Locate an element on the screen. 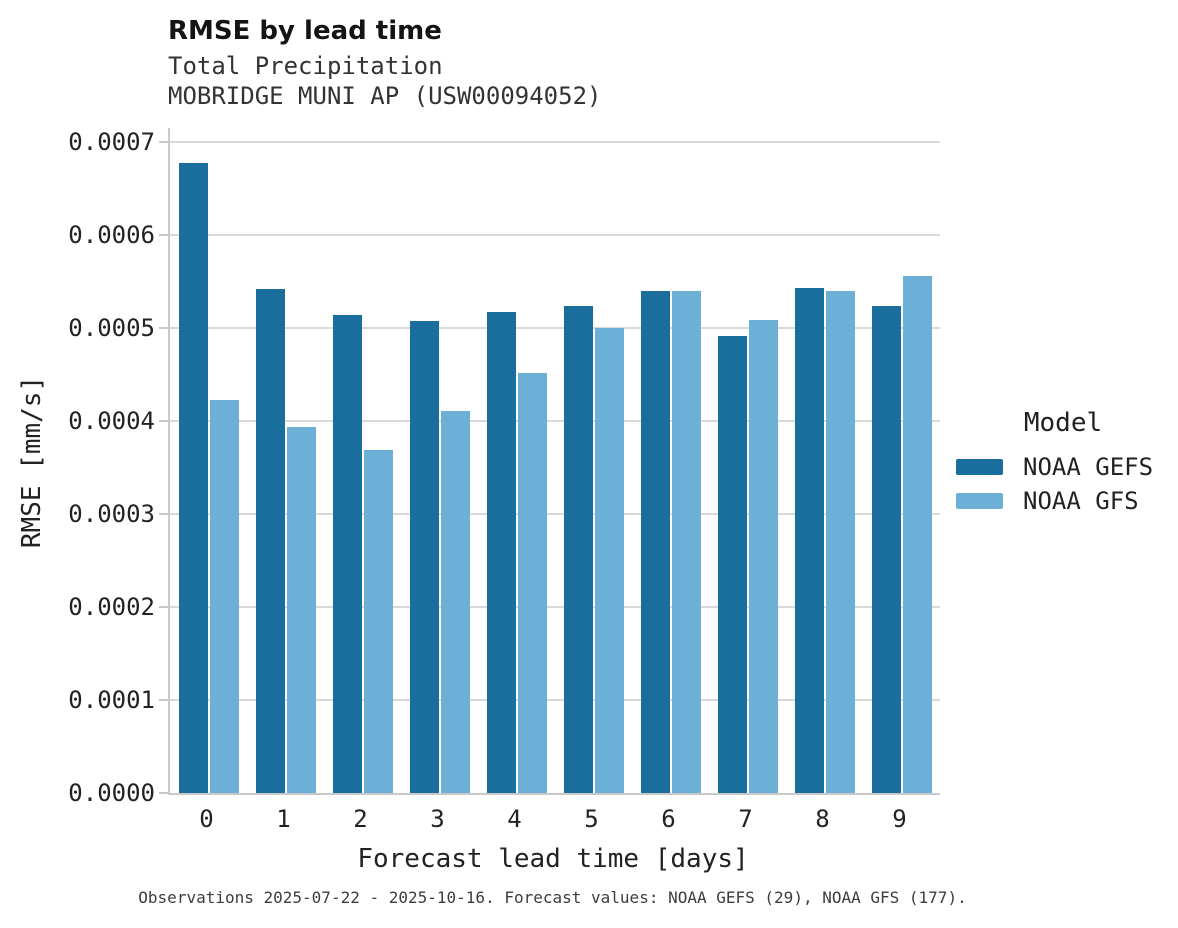 This screenshot has width=1178, height=928. legend-label: NOAA GFS is located at coordinates (1081, 501).